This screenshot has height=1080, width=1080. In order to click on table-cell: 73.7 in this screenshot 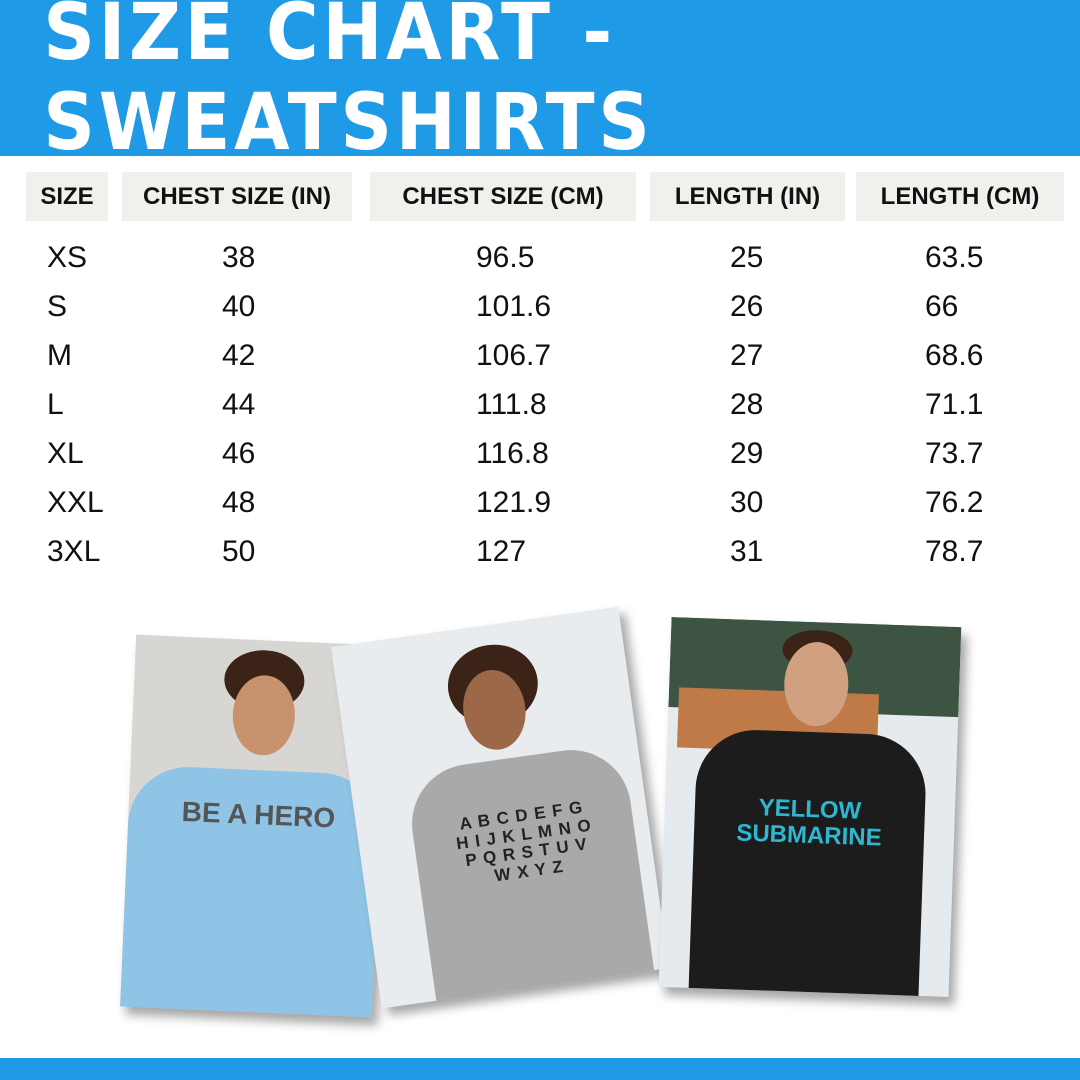, I will do `click(954, 453)`.